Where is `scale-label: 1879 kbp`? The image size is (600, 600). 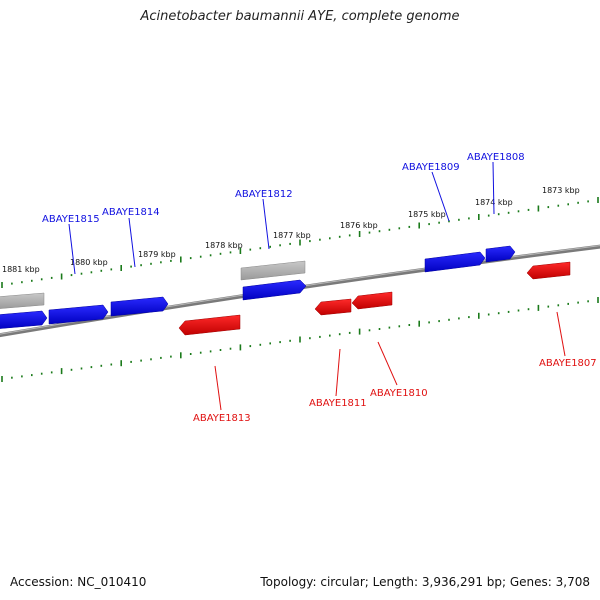 scale-label: 1879 kbp is located at coordinates (157, 254).